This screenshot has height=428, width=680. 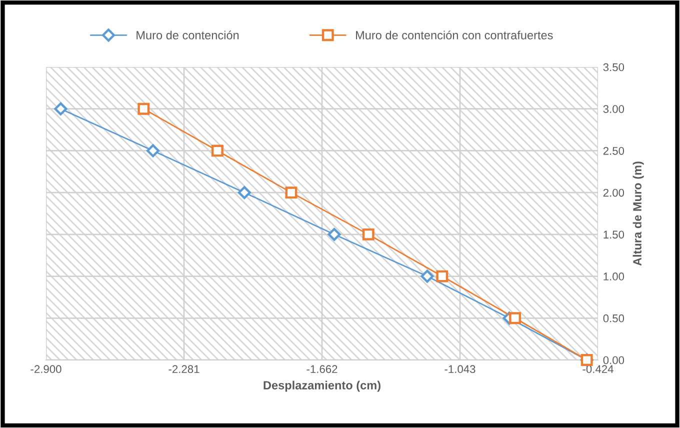 What do you see at coordinates (613, 150) in the screenshot?
I see `y-tick-label: 2.50` at bounding box center [613, 150].